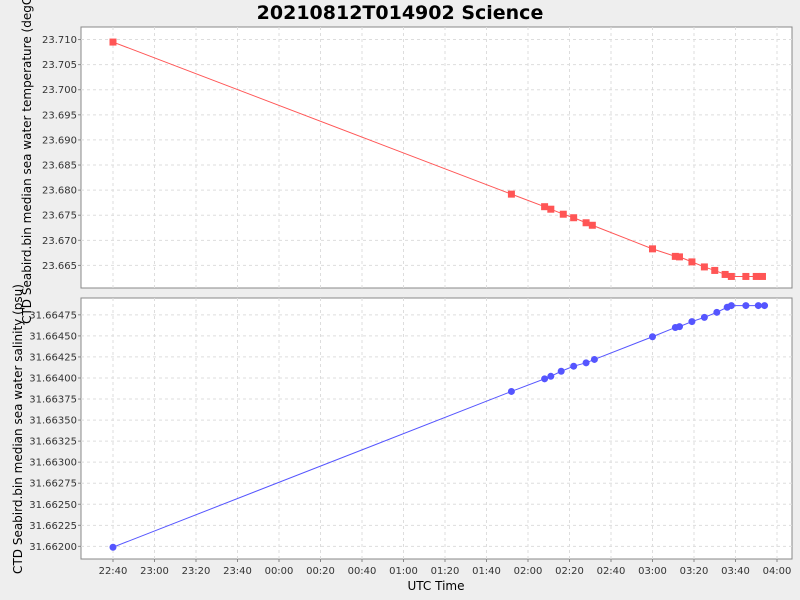  Describe the element at coordinates (652, 571) in the screenshot. I see `x-tick-label: 03:00` at that location.